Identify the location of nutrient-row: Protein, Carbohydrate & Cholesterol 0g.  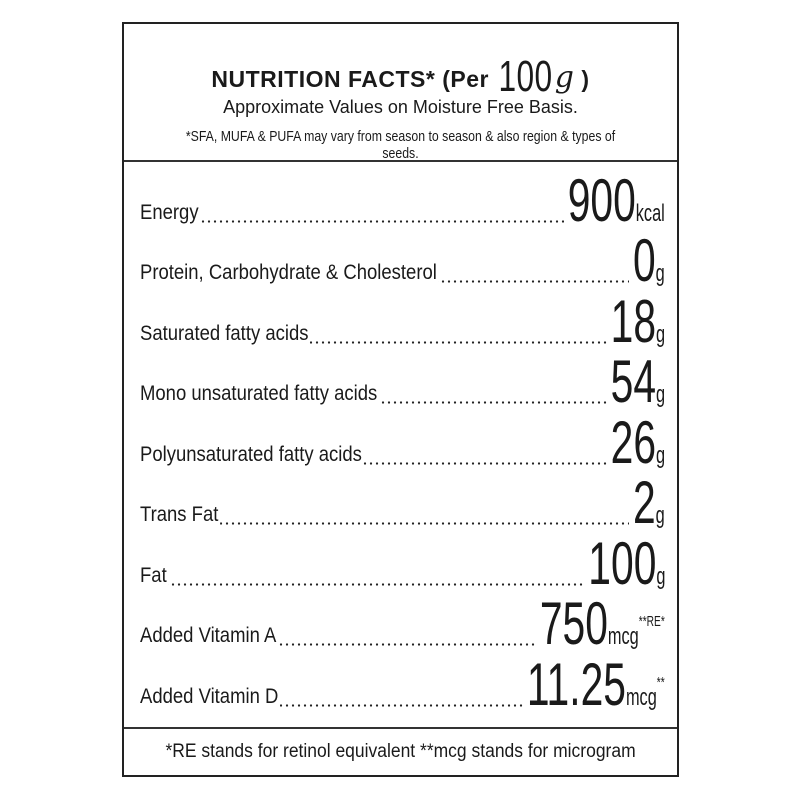
(402, 262).